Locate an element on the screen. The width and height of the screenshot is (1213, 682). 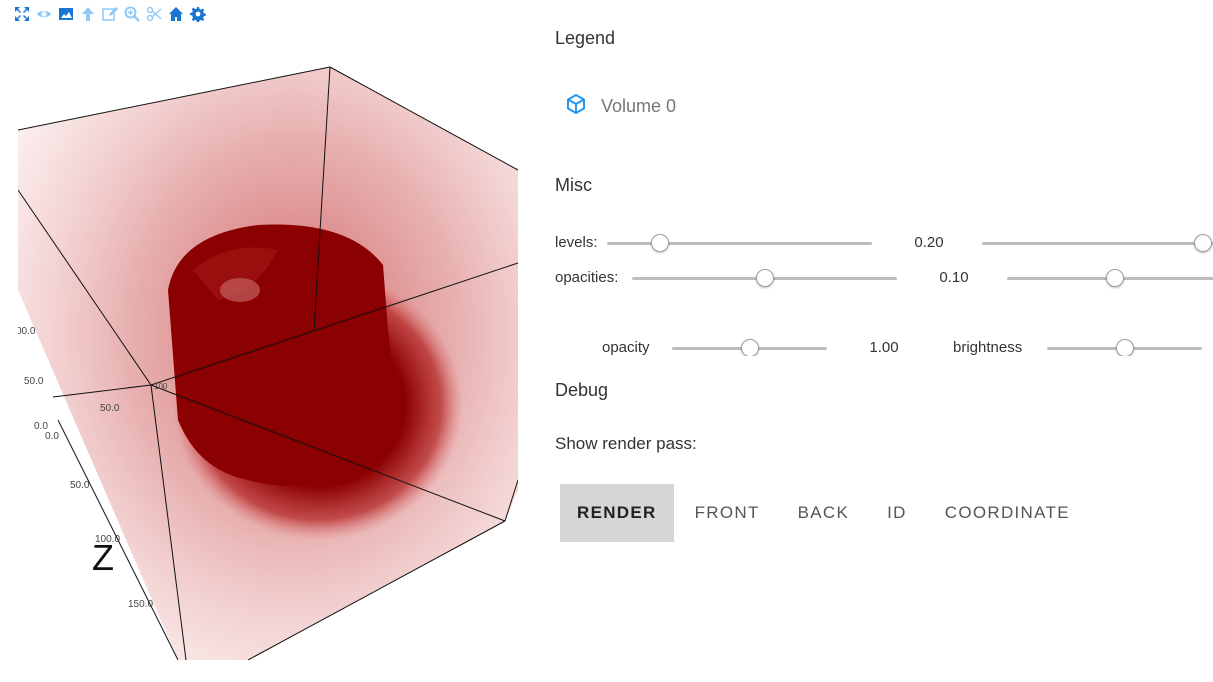
brightness-label: brightness is located at coordinates (988, 347).